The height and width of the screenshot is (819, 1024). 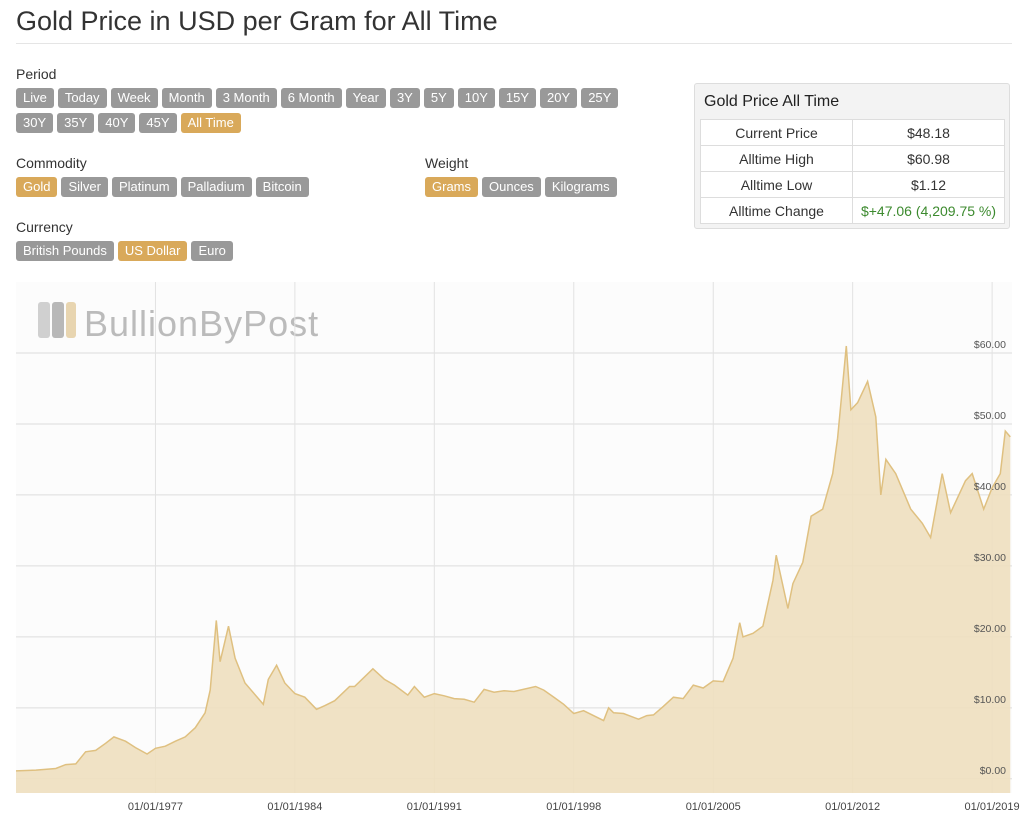 What do you see at coordinates (134, 98) in the screenshot?
I see `filter-button: Week` at bounding box center [134, 98].